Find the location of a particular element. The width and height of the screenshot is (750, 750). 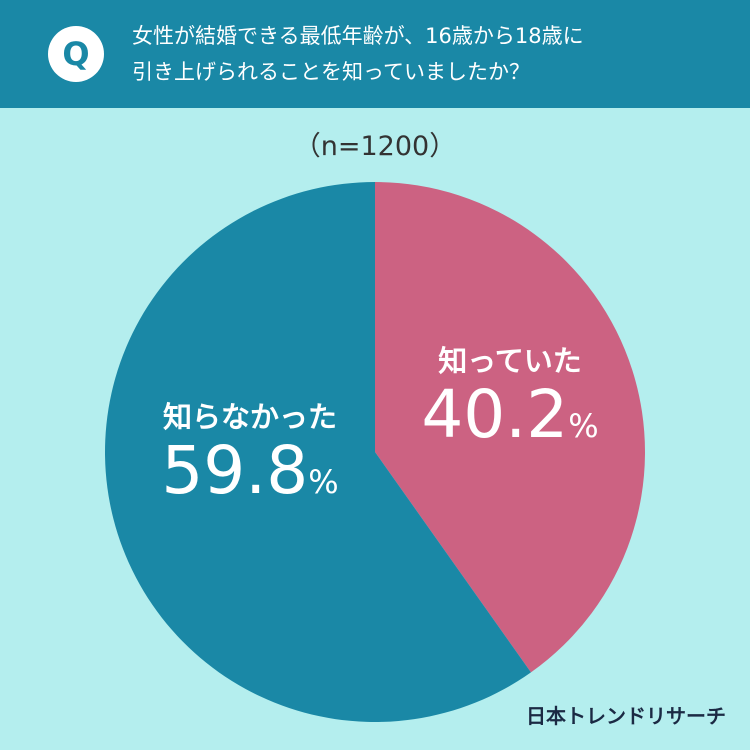

slice-percent-unknown: 59.8% is located at coordinates (250, 470).